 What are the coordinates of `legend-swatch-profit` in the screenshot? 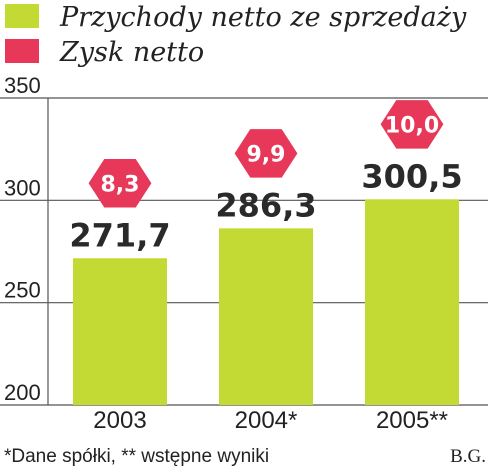 It's located at (22, 51).